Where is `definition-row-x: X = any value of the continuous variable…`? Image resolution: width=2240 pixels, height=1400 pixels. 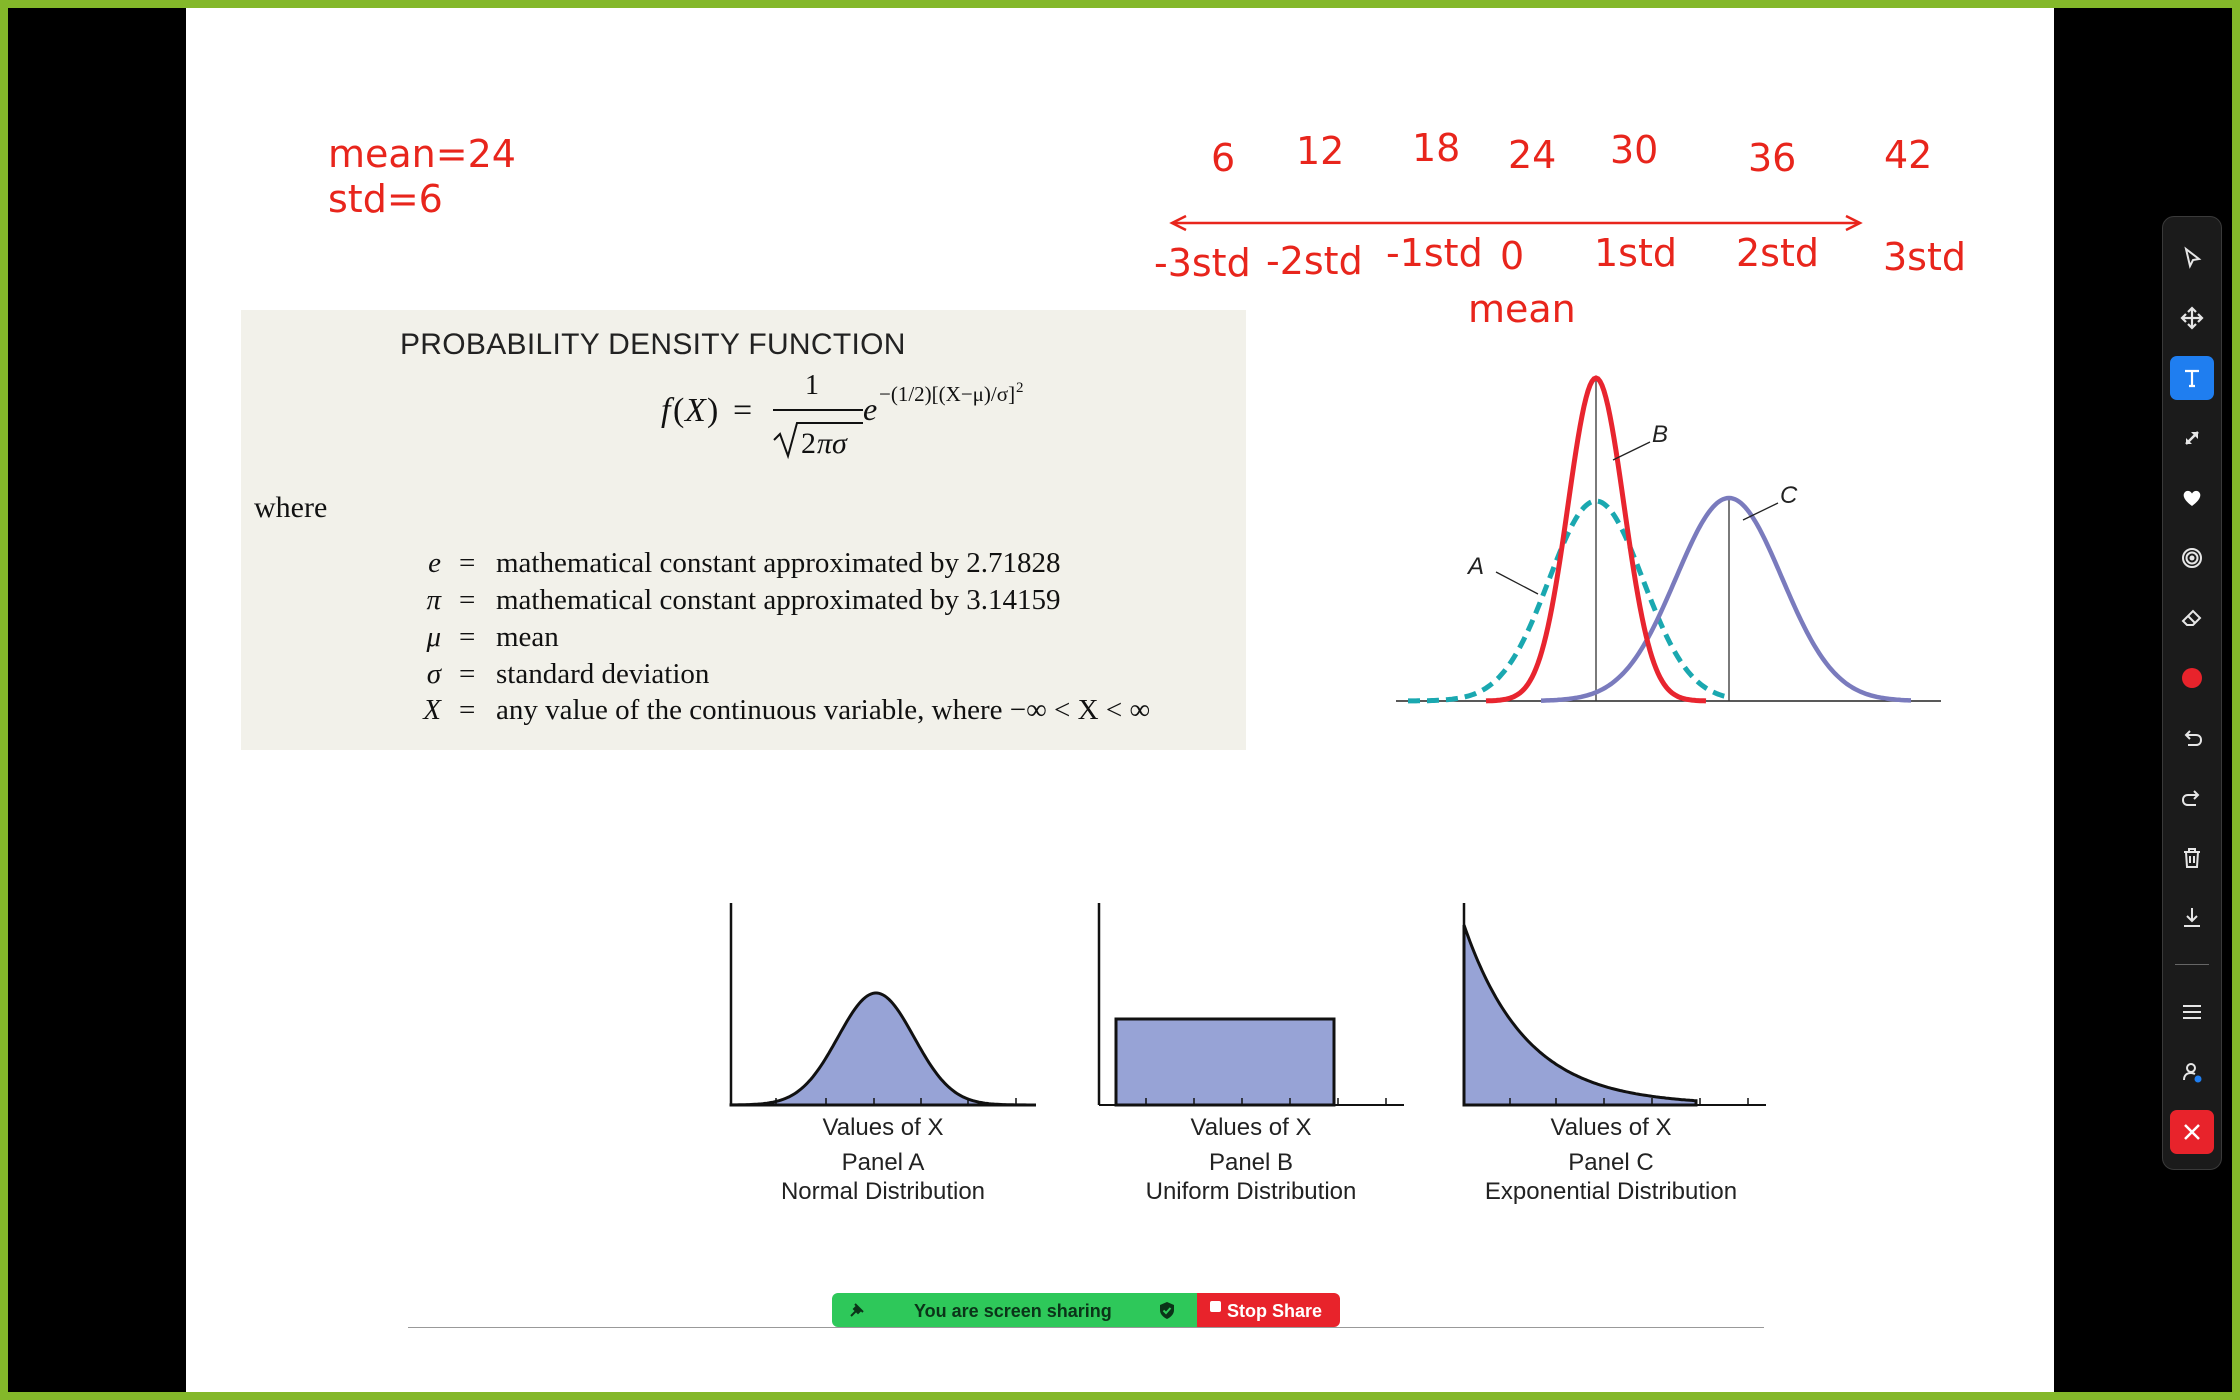
definition-row-x: X = any value of the continuous variable… is located at coordinates (743, 712).